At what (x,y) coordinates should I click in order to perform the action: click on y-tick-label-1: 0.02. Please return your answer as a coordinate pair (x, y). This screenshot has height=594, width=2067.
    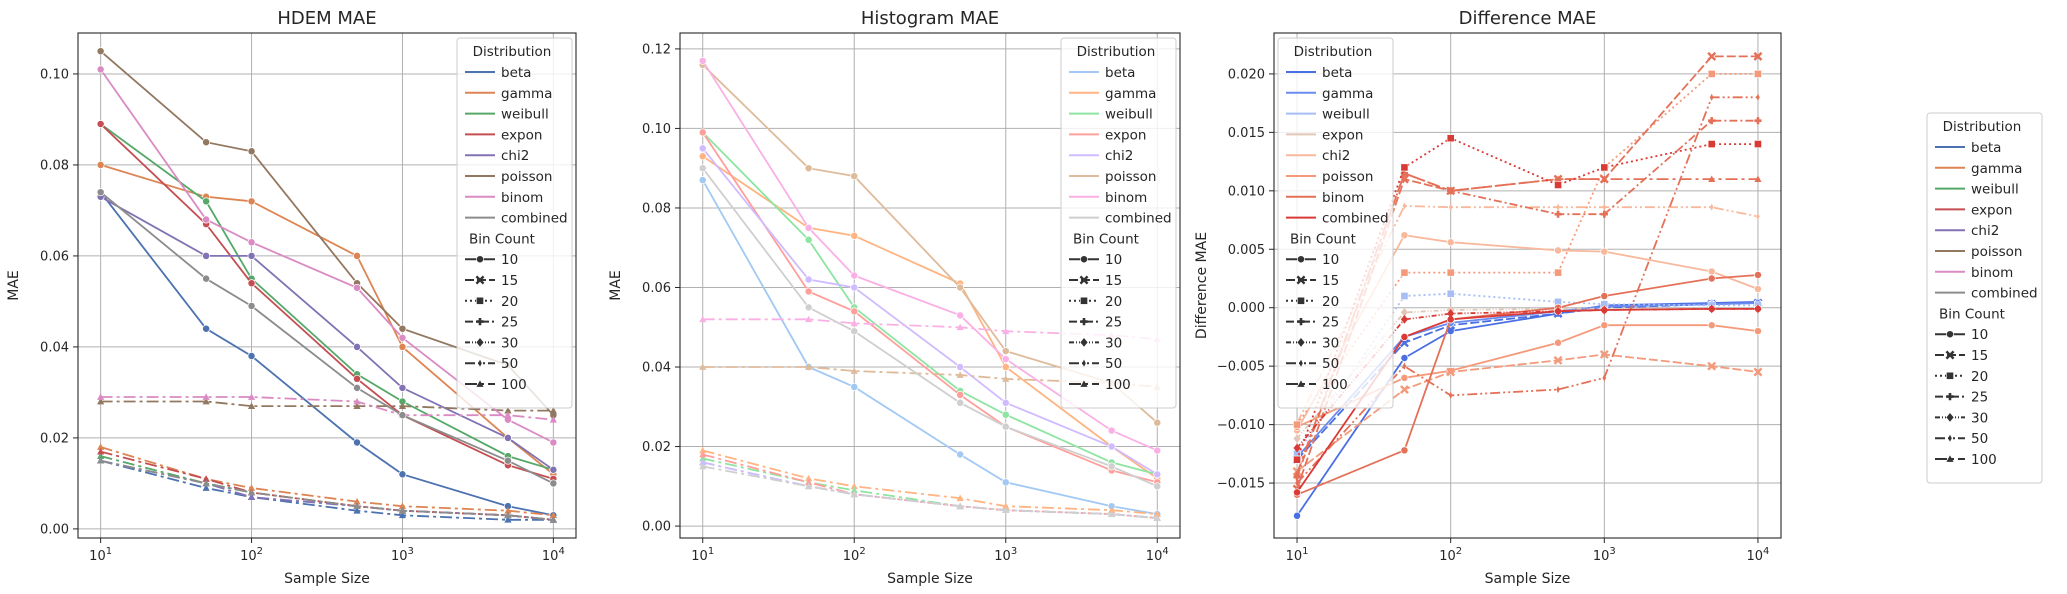
    Looking at the image, I should click on (656, 447).